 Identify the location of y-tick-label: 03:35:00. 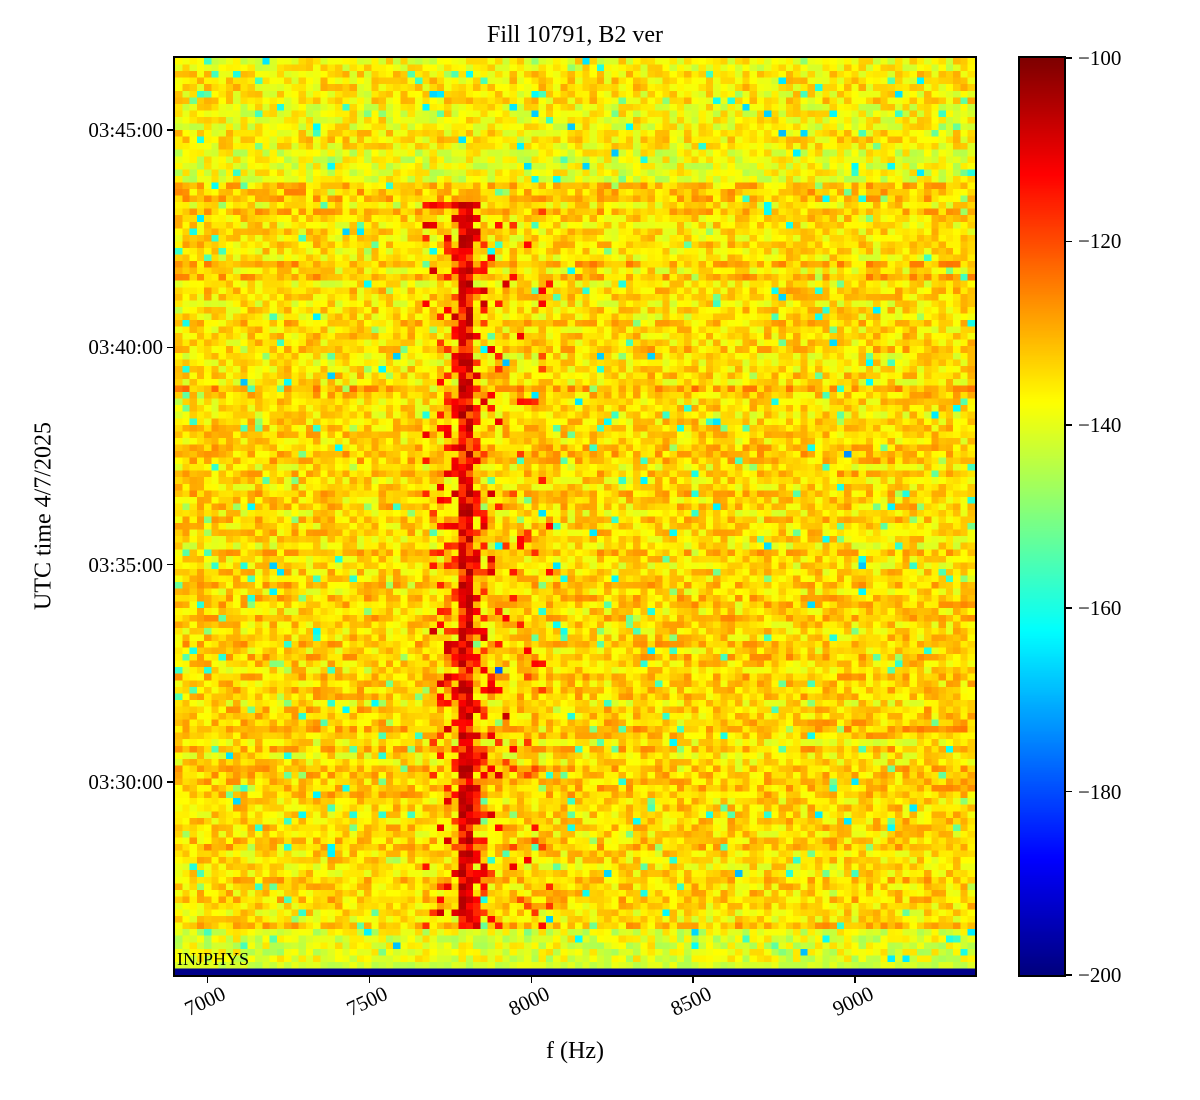
(125, 564).